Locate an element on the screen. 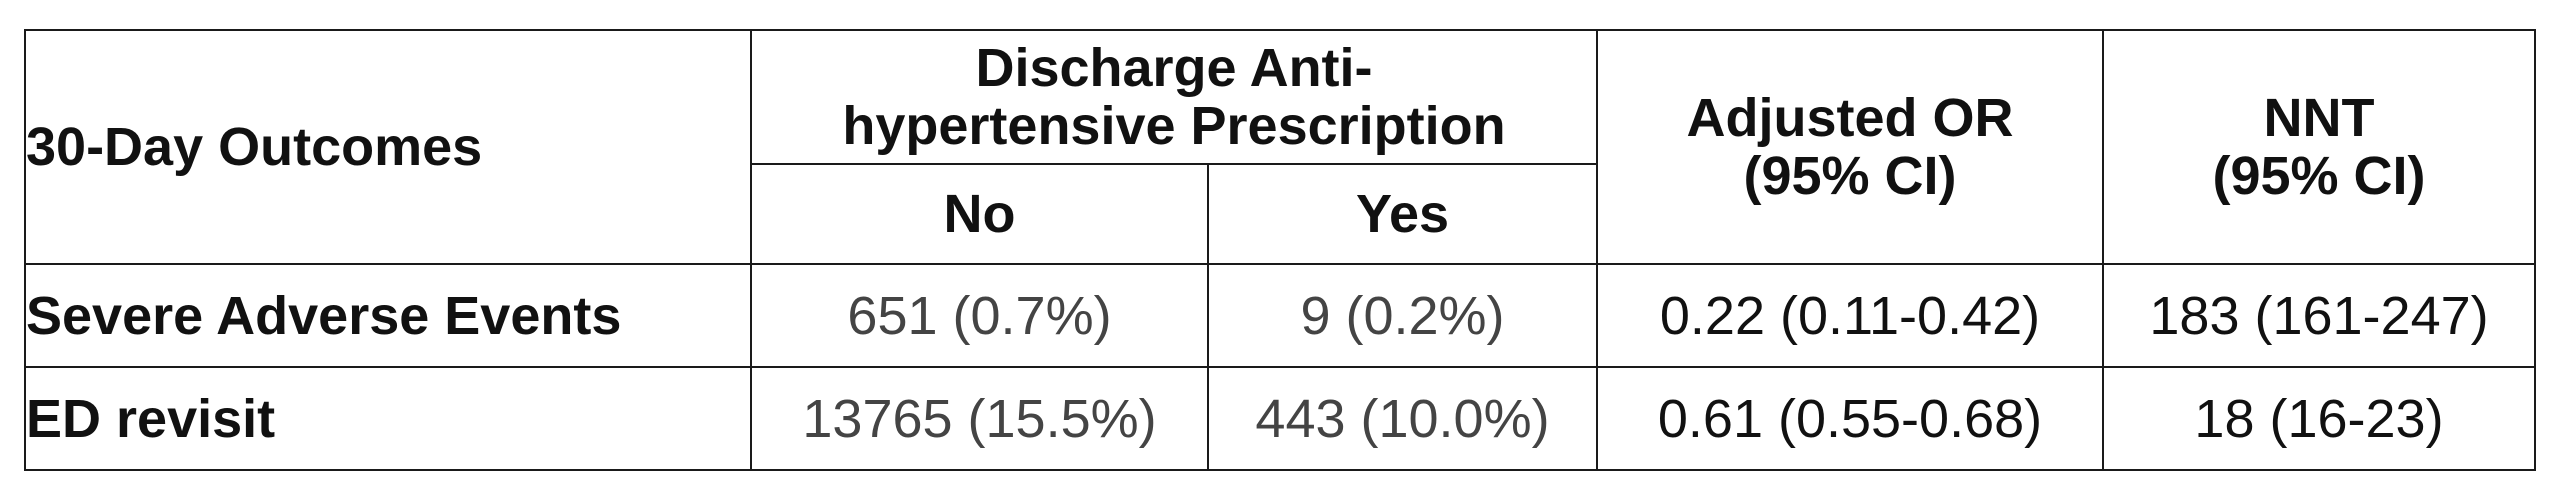 This screenshot has height=487, width=2560. row-label: Severe Adverse Events is located at coordinates (388, 315).